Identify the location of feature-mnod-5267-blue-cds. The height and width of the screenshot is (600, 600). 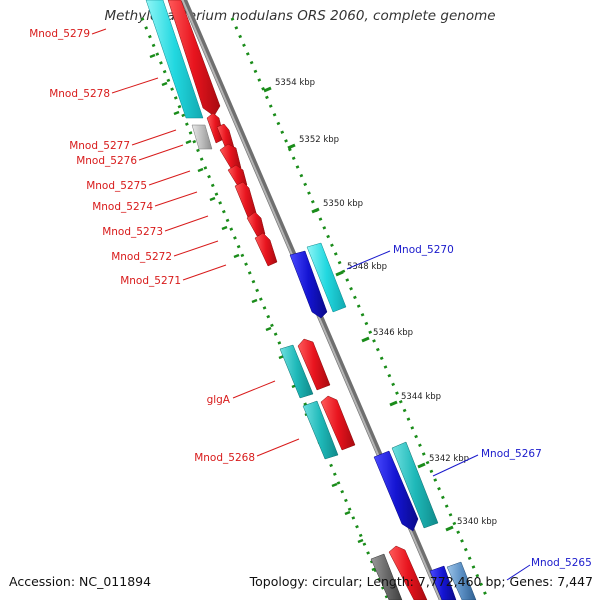
(396, 491).